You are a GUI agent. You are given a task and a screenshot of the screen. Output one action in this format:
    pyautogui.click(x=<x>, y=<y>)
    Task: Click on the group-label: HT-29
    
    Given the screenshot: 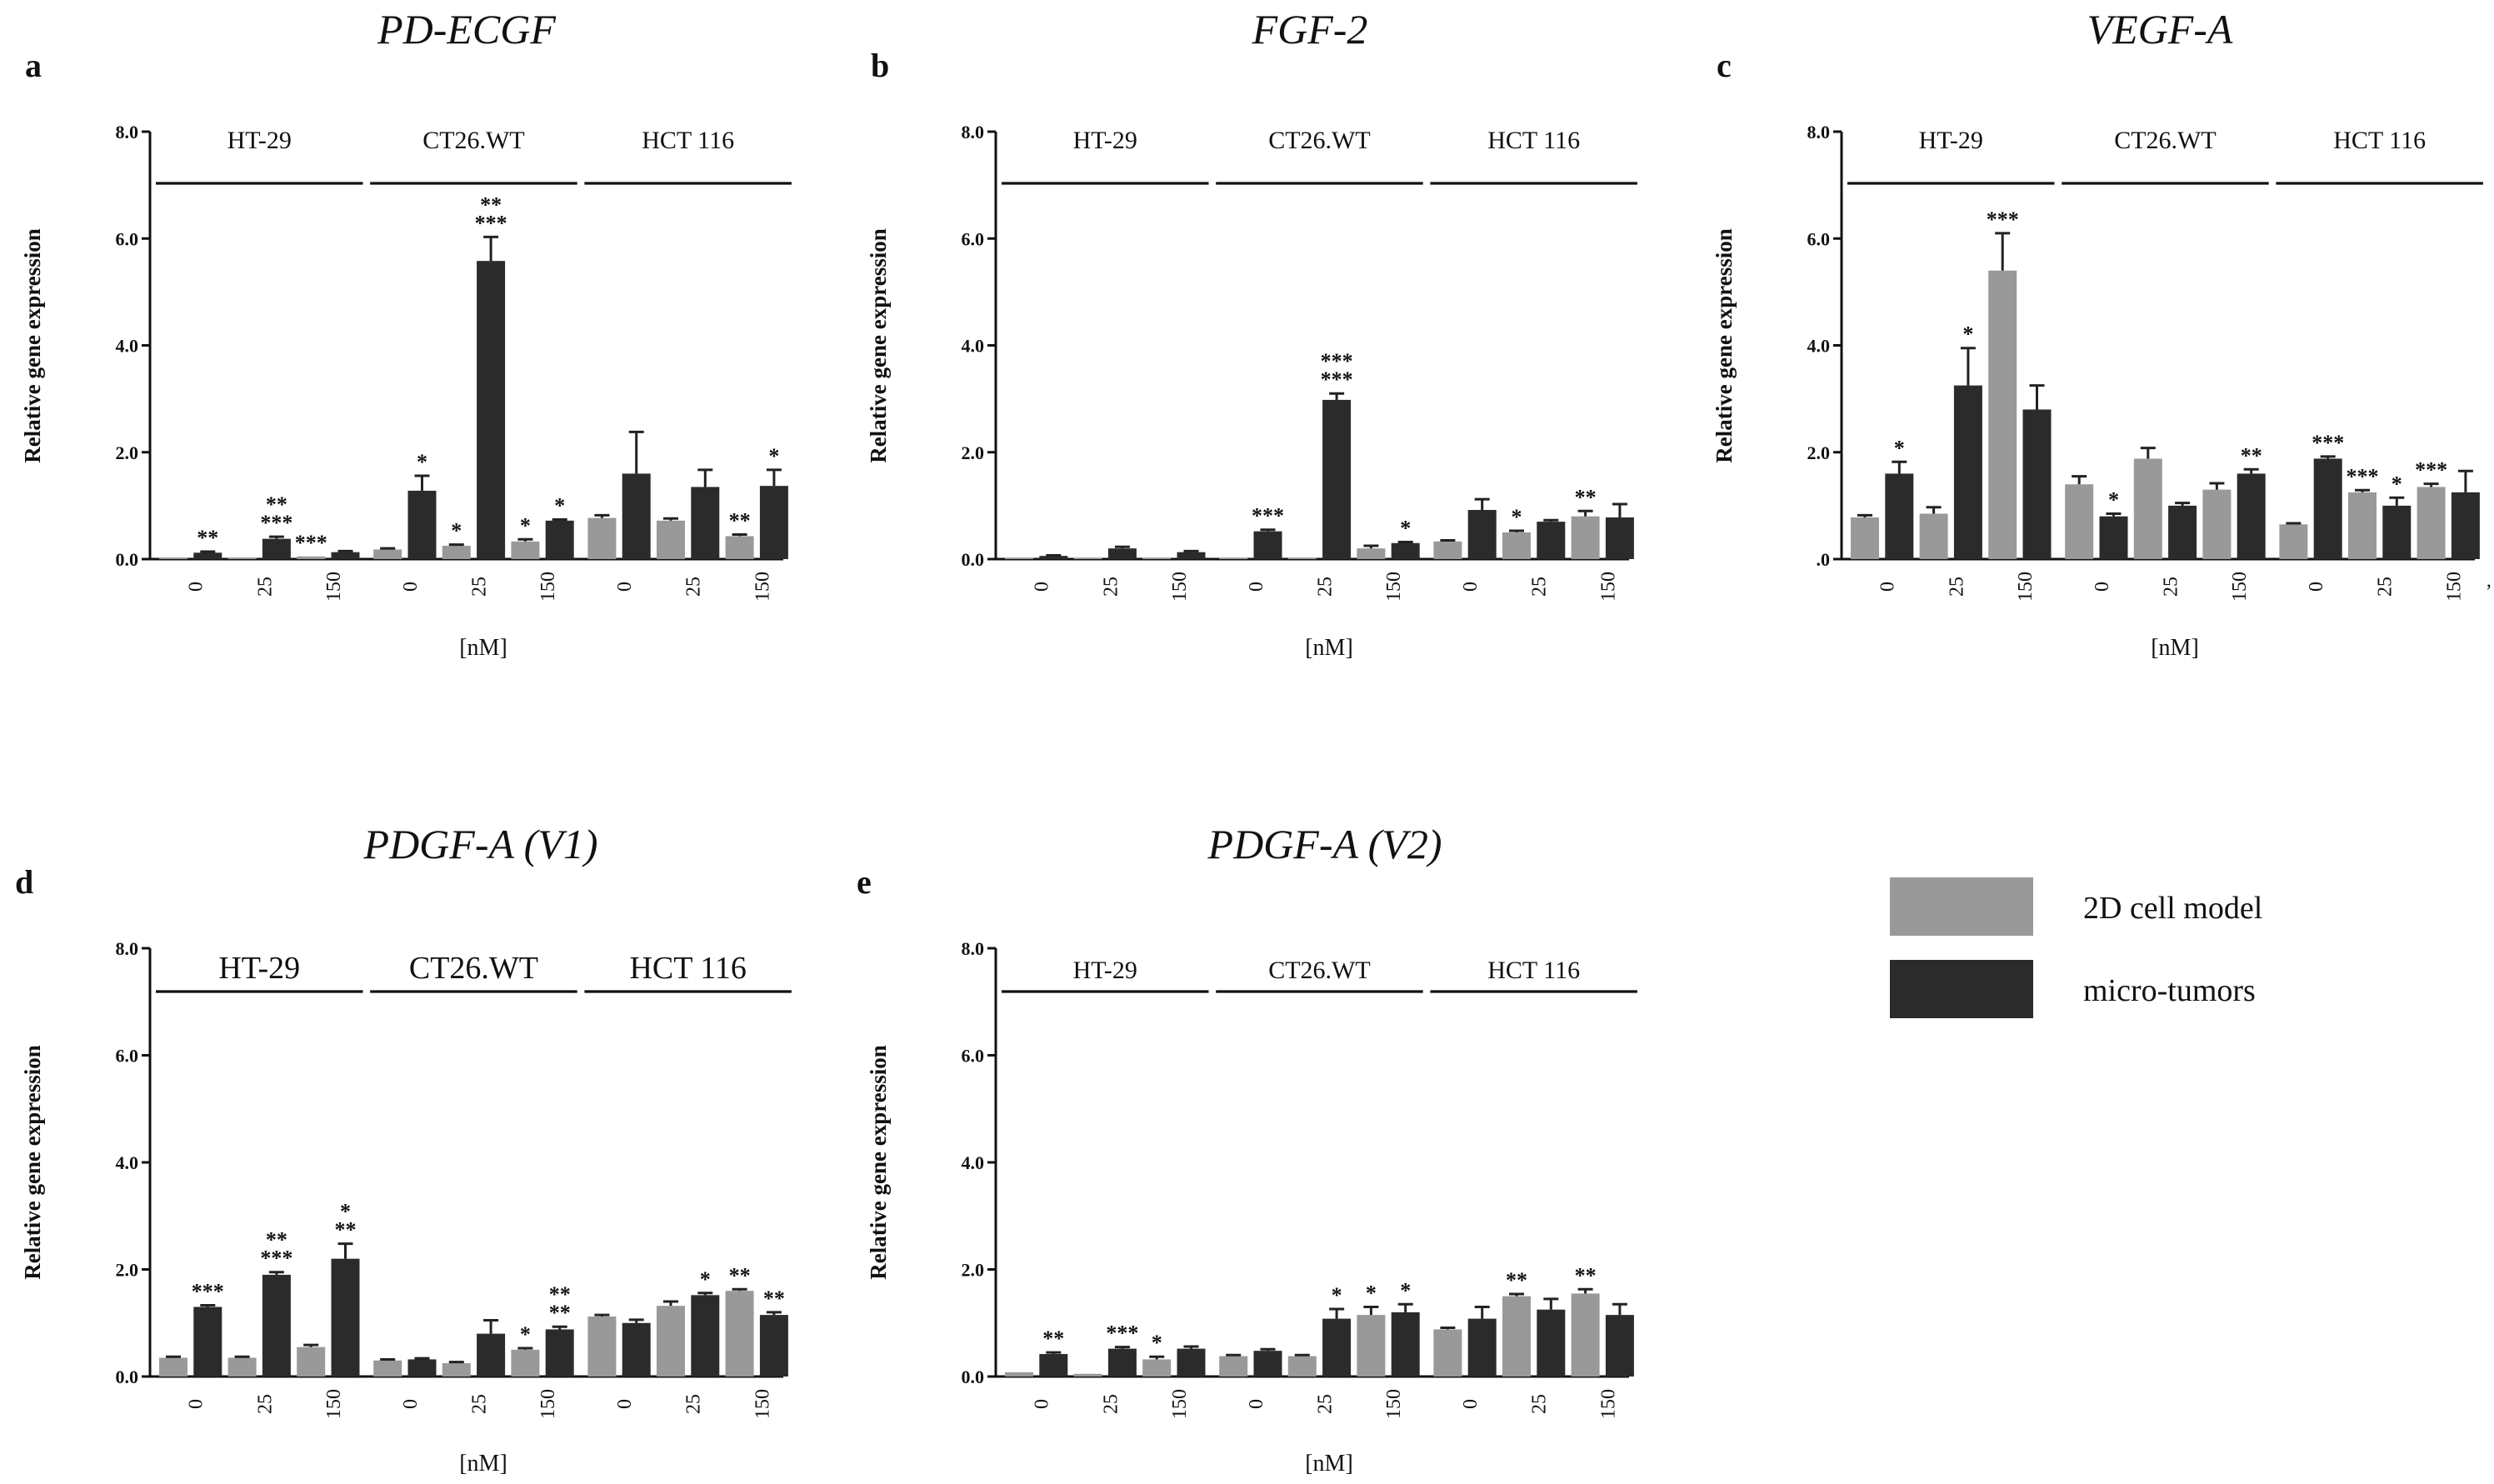 What is the action you would take?
    pyautogui.click(x=1105, y=140)
    